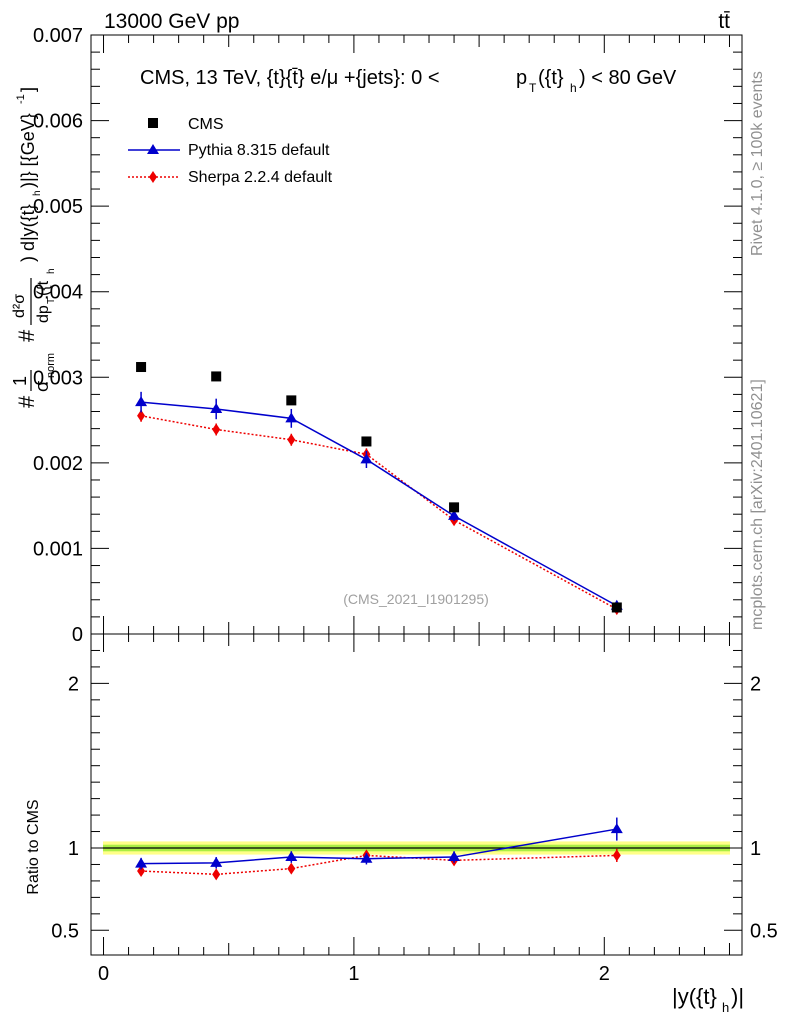 The image size is (786, 1024). What do you see at coordinates (28, 150) in the screenshot?
I see `svg-text: )|} [{GeV}` at bounding box center [28, 150].